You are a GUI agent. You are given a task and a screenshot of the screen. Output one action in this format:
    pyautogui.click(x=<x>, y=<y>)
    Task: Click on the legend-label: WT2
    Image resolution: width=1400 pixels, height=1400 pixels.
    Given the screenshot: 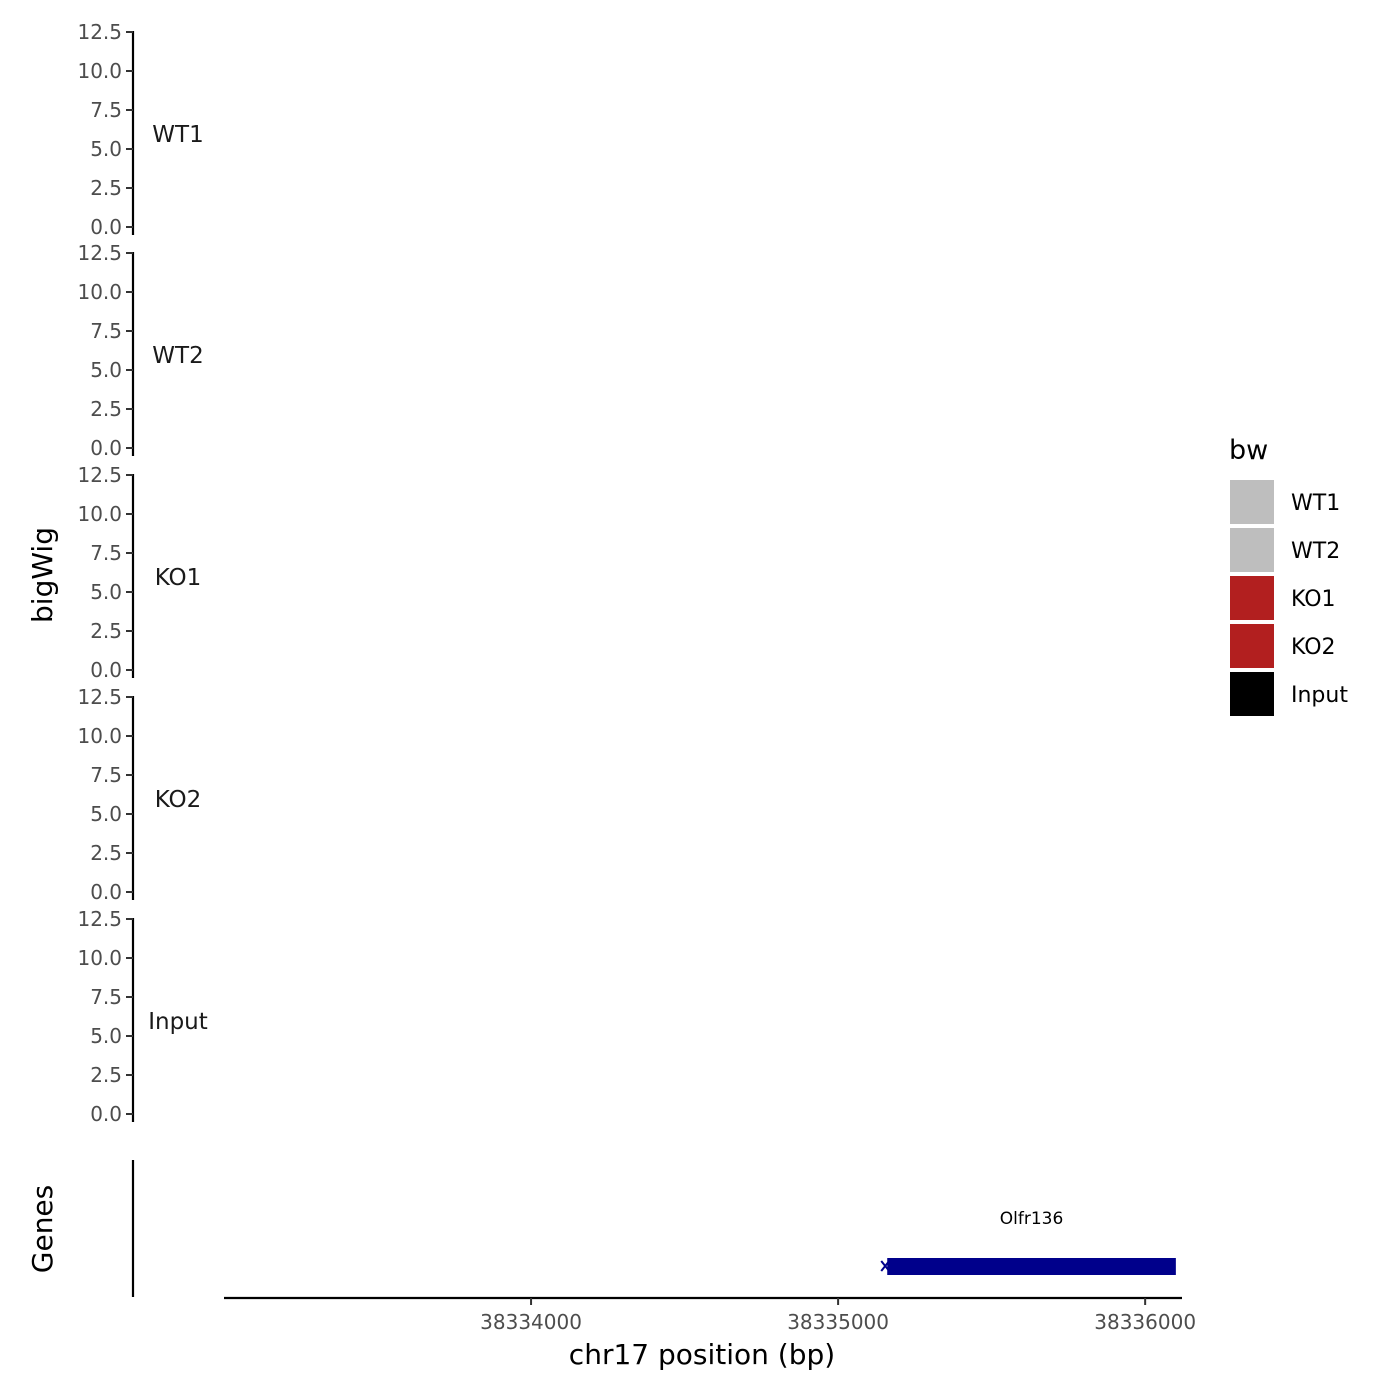 What is the action you would take?
    pyautogui.click(x=1315, y=551)
    